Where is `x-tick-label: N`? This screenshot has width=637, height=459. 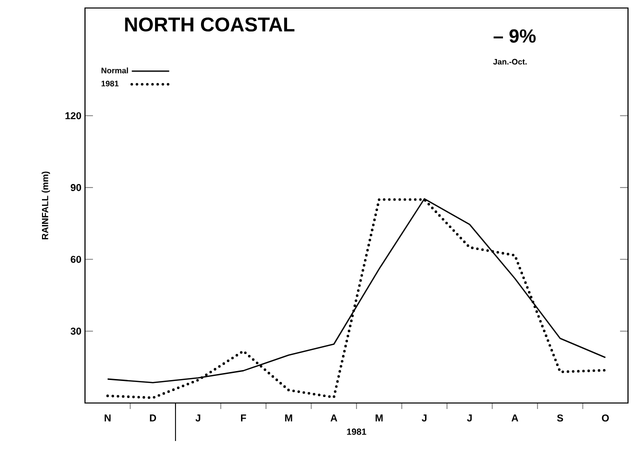
x-tick-label: N is located at coordinates (107, 418).